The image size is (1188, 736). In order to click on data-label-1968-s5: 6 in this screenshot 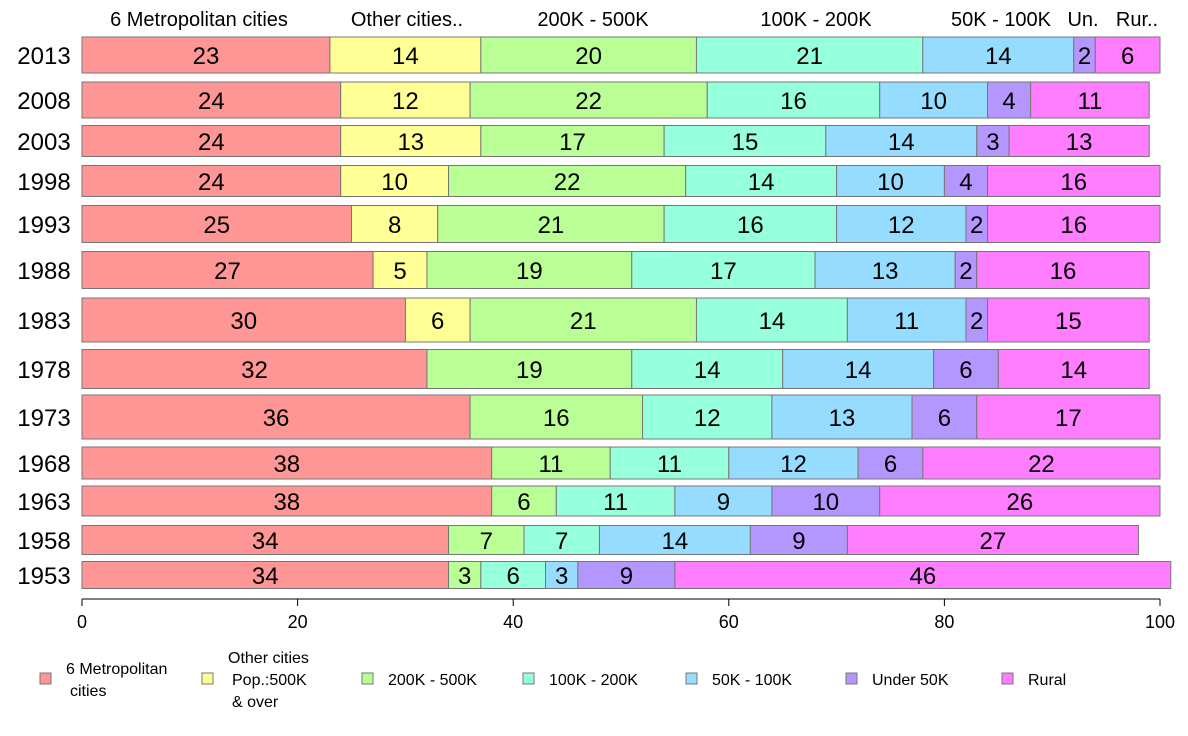, I will do `click(890, 464)`.